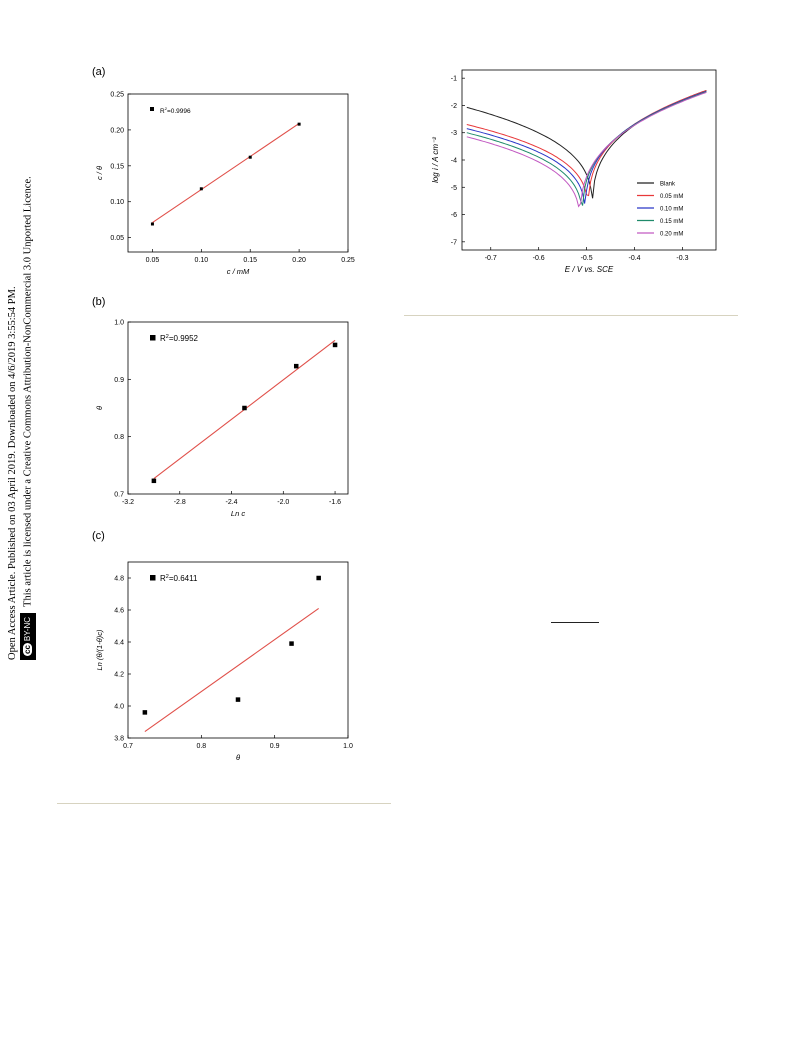  I want to click on x-tick-label: 1.0, so click(348, 746).